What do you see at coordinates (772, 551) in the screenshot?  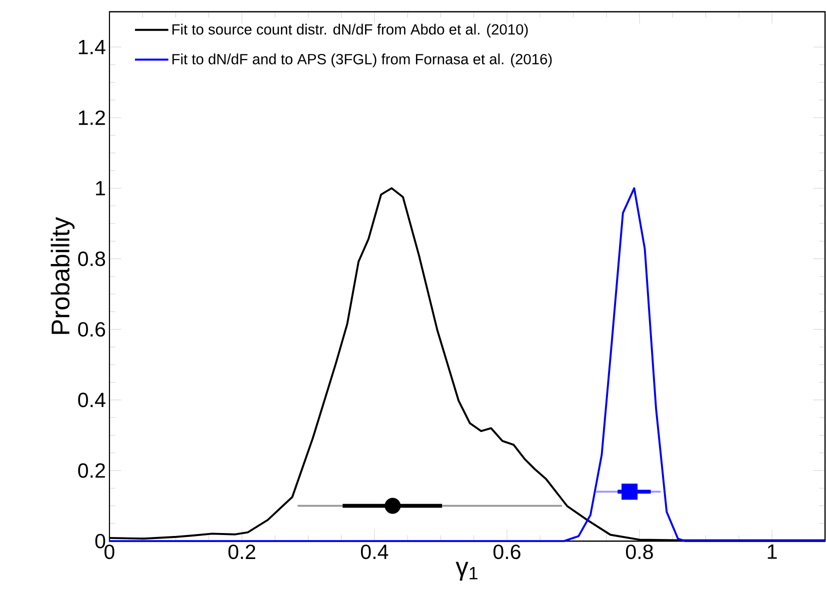 I see `x-tick-label: 1` at bounding box center [772, 551].